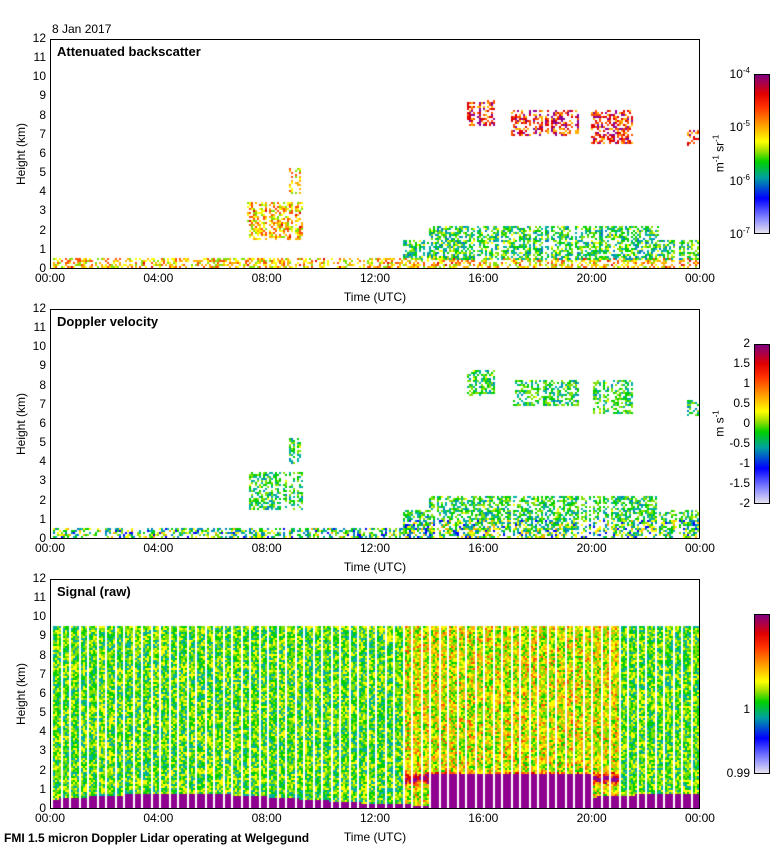 The height and width of the screenshot is (850, 780). Describe the element at coordinates (741, 403) in the screenshot. I see `colorbar-tick: 0.5` at that location.